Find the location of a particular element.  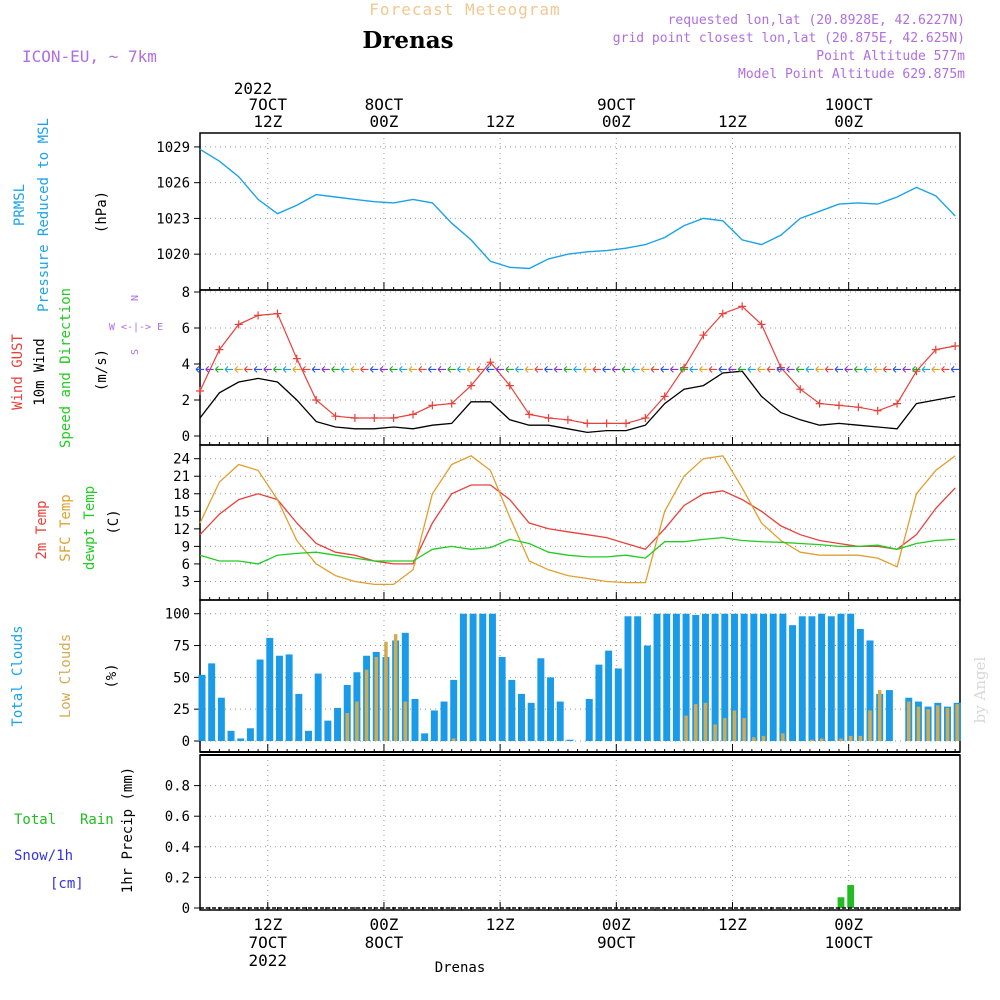

pressure-label-1: PRMSL is located at coordinates (20, 205).